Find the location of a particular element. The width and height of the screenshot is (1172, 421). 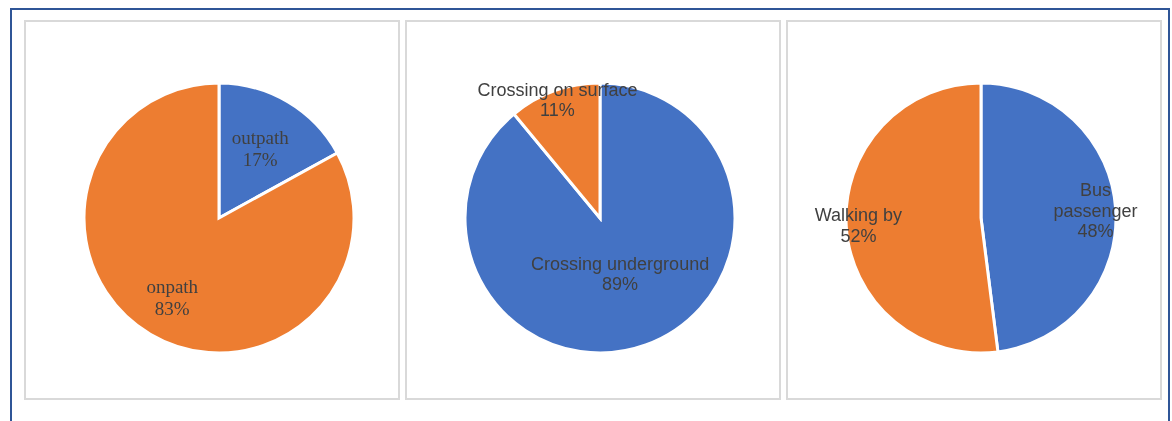

data-label: 17% is located at coordinates (260, 159).